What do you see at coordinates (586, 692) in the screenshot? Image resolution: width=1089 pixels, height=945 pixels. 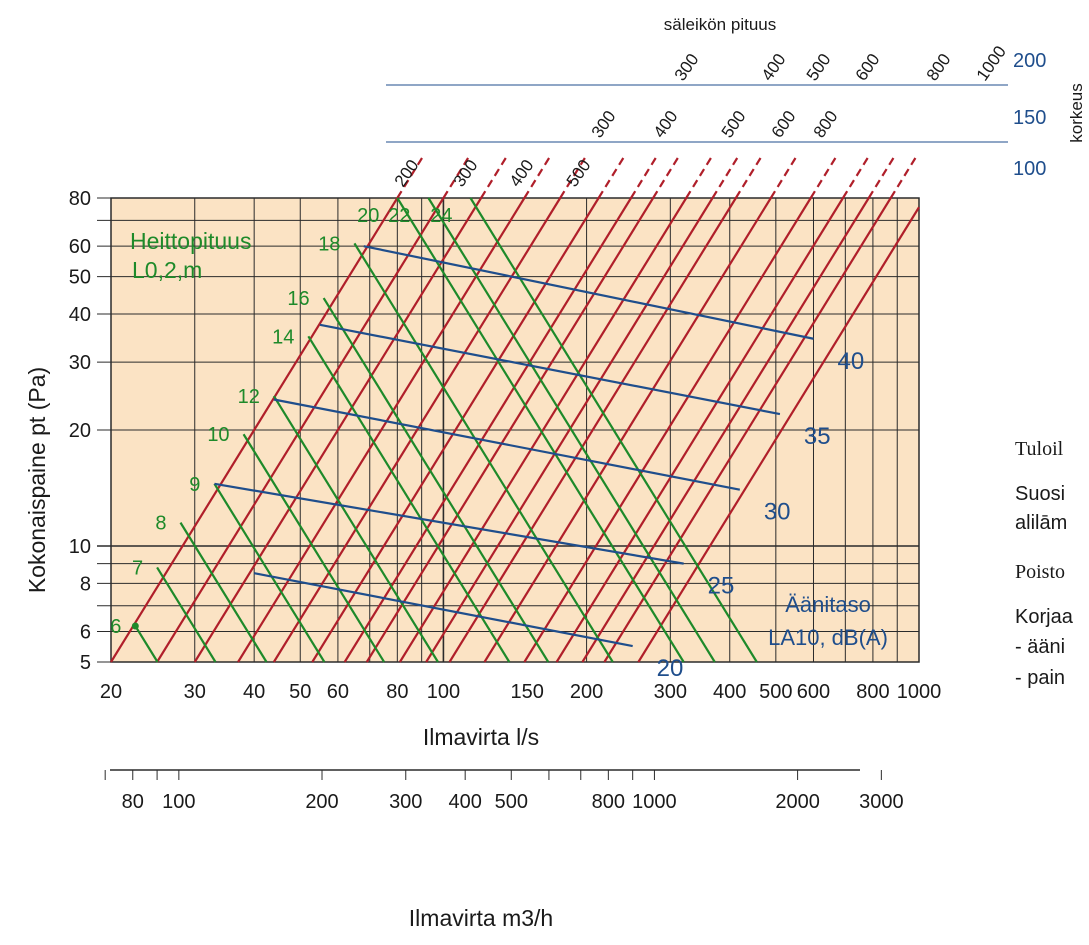 I see `x-tick-label: 200` at bounding box center [586, 692].